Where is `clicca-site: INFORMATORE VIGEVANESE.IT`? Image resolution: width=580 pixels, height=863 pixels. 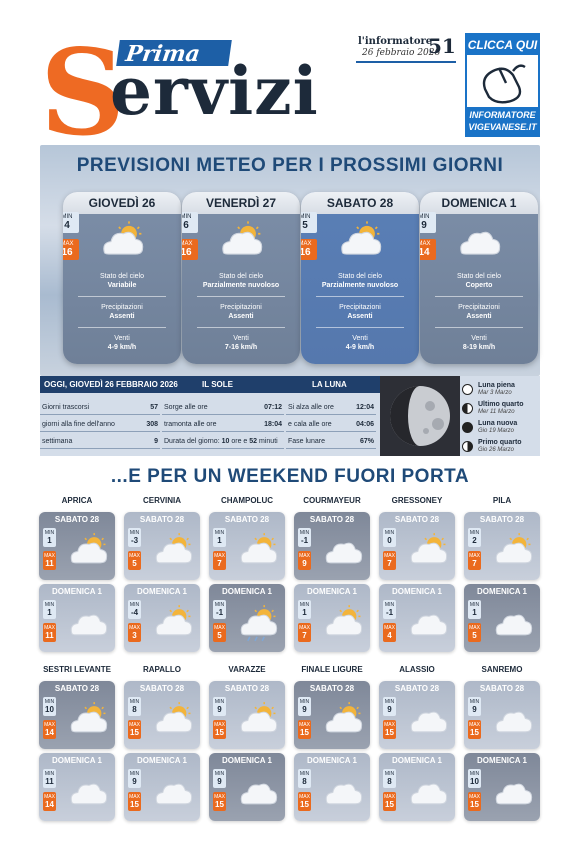 clicca-site: INFORMATORE VIGEVANESE.IT is located at coordinates (502, 121).